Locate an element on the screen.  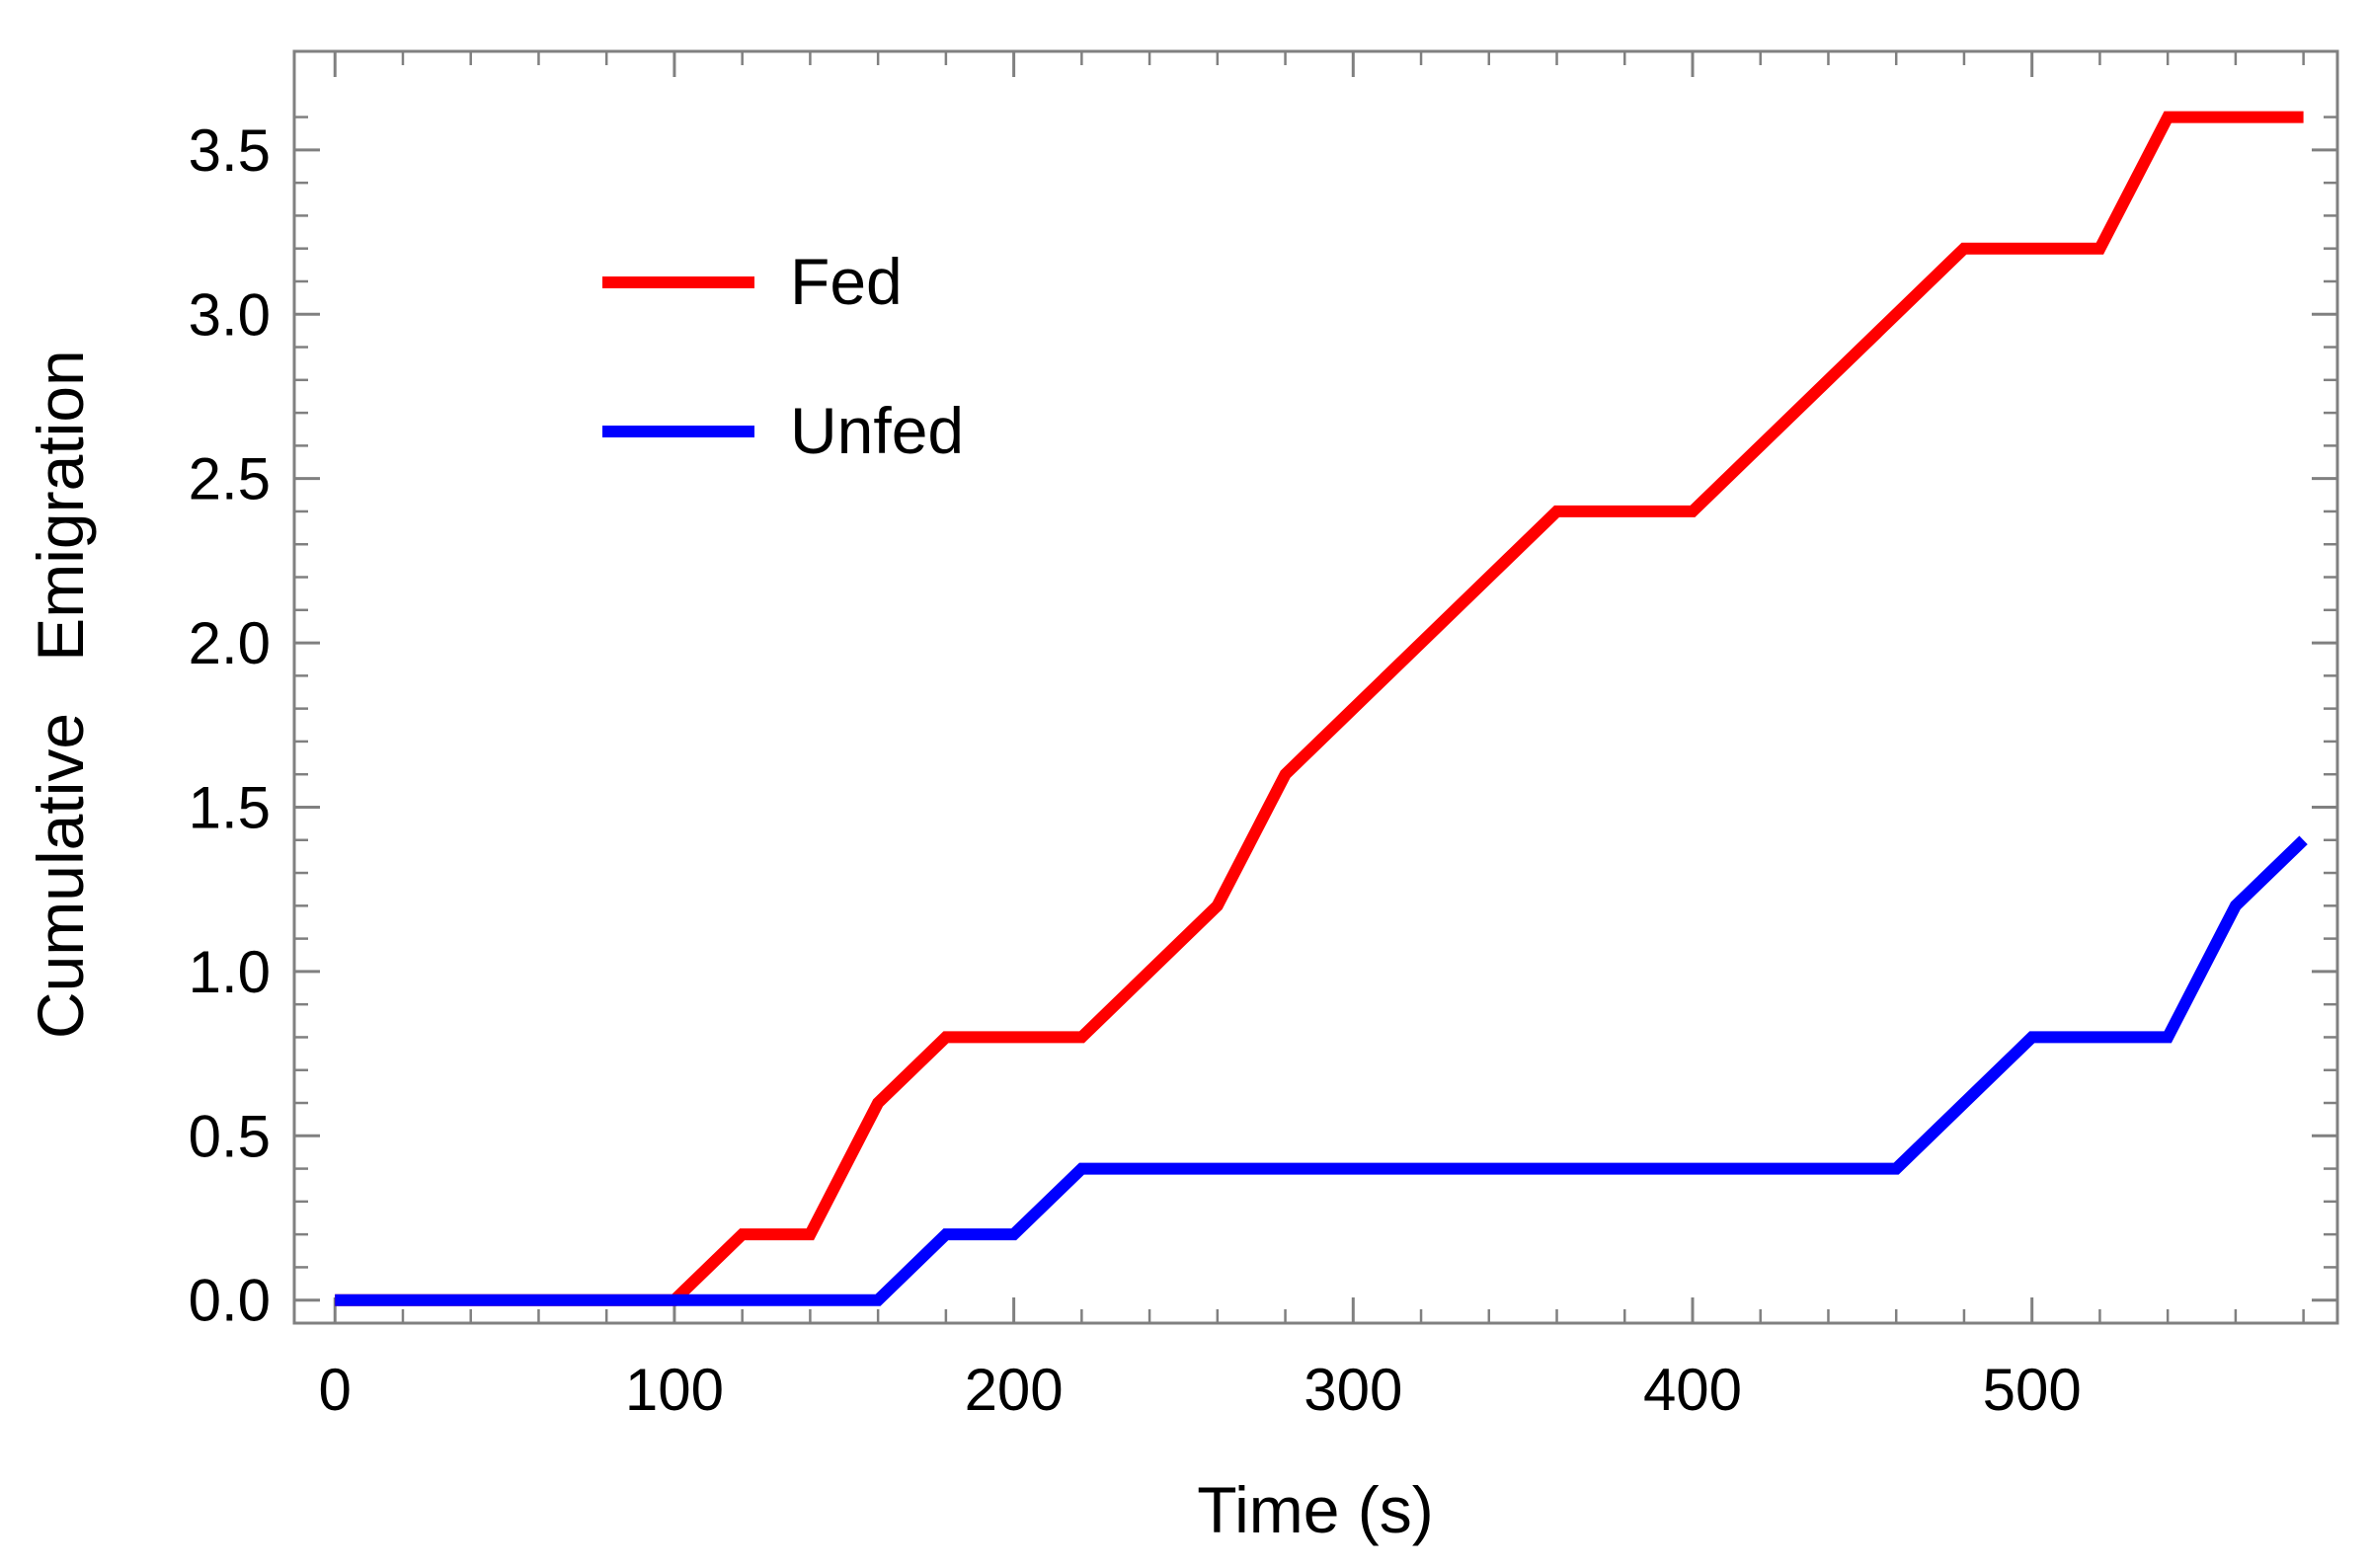
x-tick-label: 400 is located at coordinates (1693, 1390).